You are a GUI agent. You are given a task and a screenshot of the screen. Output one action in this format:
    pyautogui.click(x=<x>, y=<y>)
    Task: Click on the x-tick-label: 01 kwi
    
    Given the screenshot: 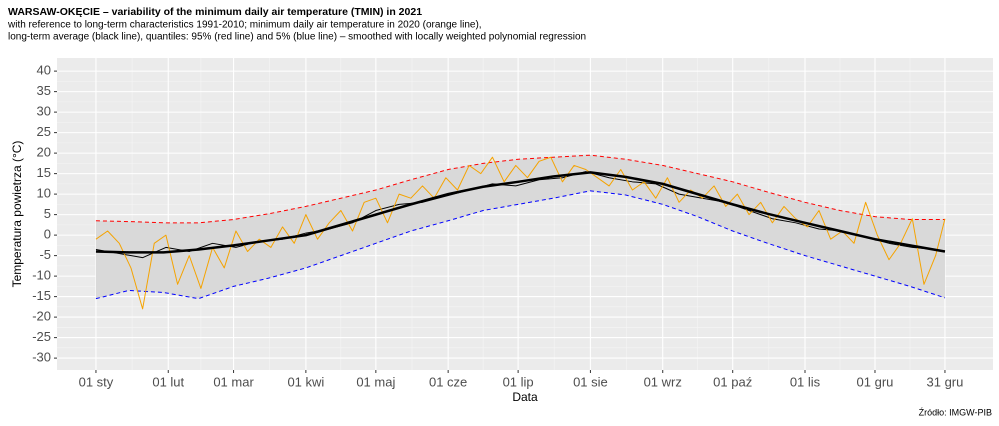 What is the action you would take?
    pyautogui.click(x=305, y=381)
    